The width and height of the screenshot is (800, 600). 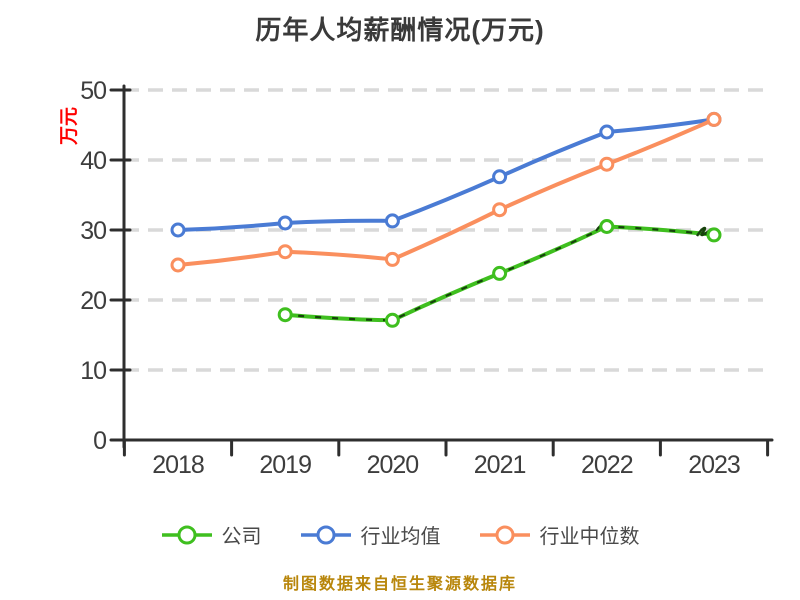 I want to click on legend-marker-company-icon, so click(x=186, y=534).